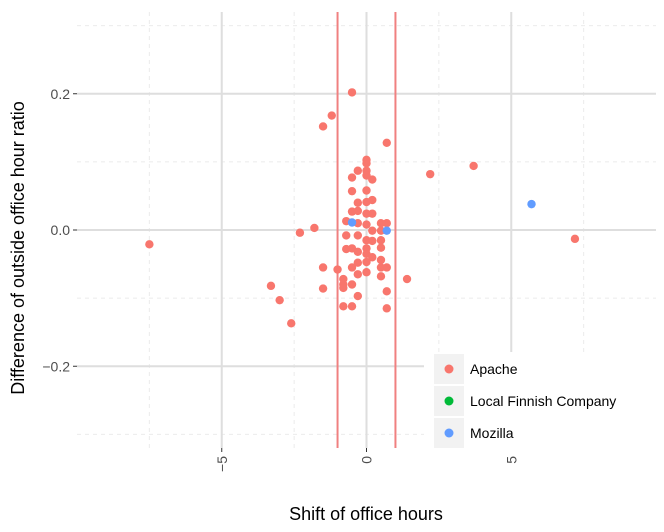 Image resolution: width=664 pixels, height=532 pixels. I want to click on legend-label: Mozilla, so click(492, 433).